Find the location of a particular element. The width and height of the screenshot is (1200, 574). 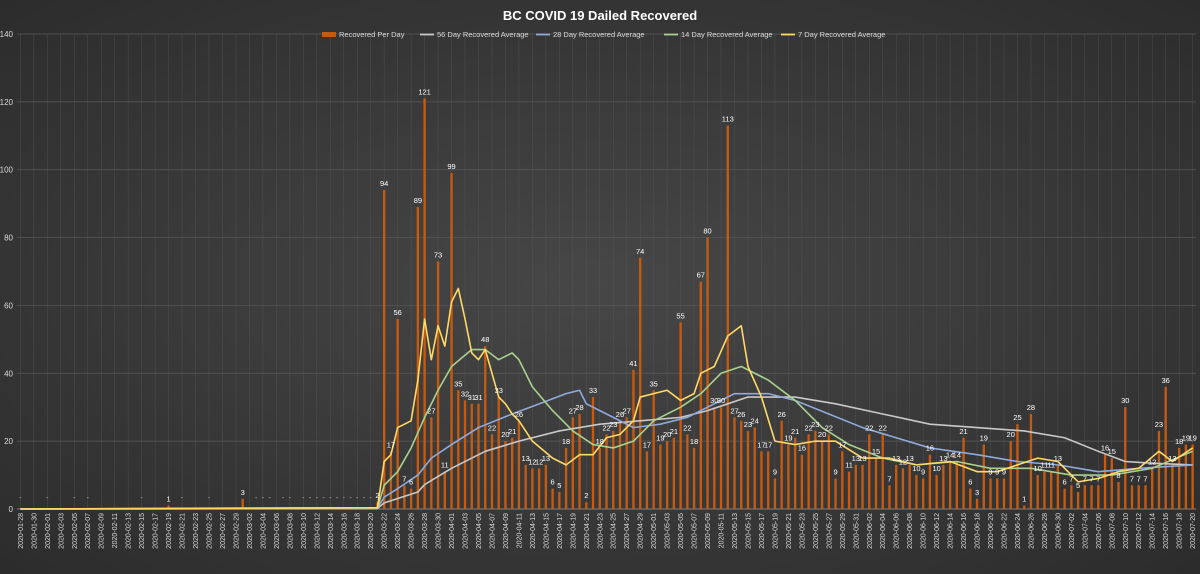

bar-data-label: 10 is located at coordinates (1038, 468).